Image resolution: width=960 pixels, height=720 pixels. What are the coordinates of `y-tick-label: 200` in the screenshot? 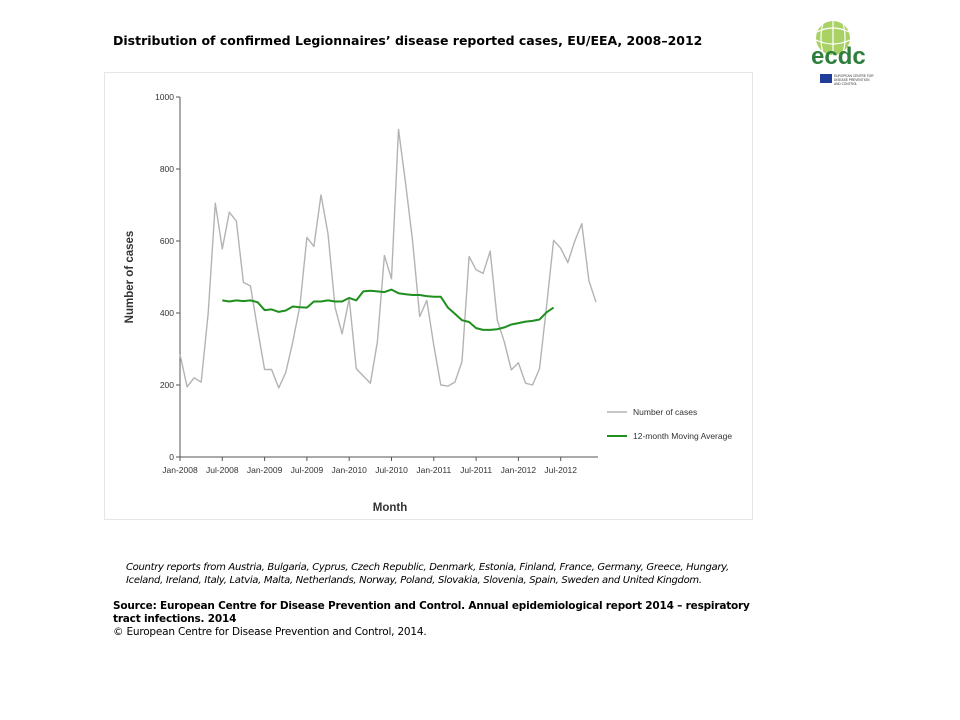 It's located at (167, 385).